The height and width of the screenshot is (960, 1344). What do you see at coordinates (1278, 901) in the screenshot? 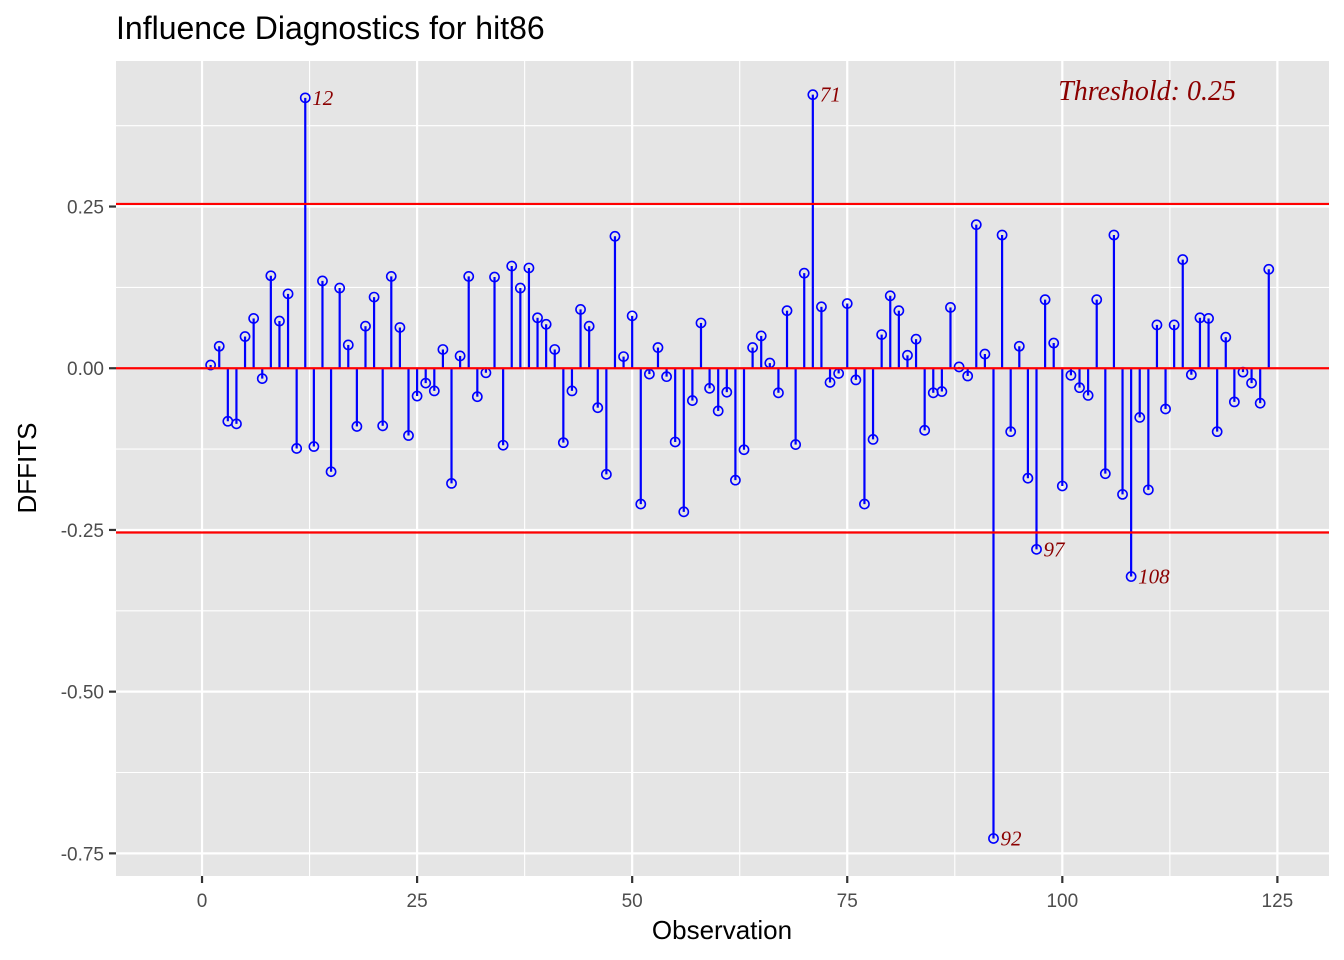
I see `x-tick-label: 125` at bounding box center [1278, 901].